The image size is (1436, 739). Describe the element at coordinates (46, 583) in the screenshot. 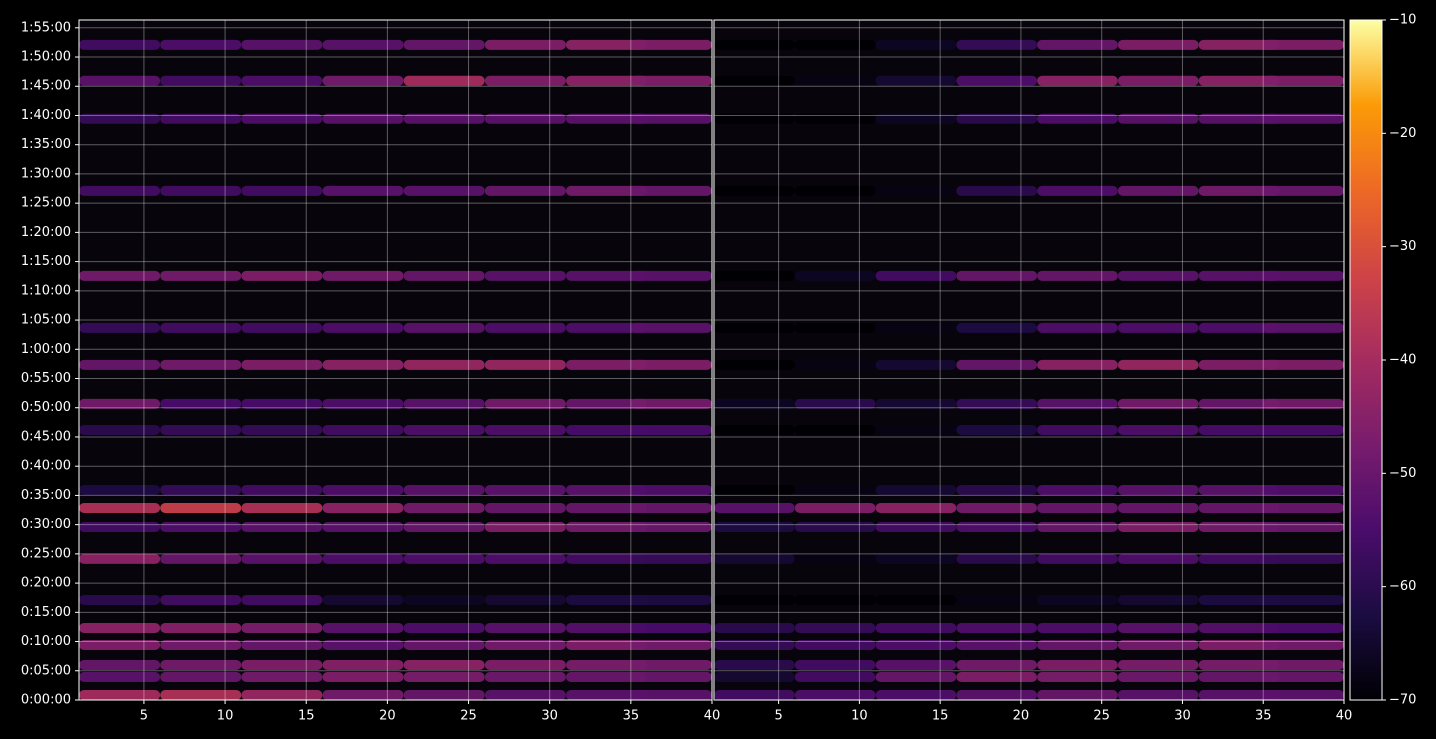

I see `y-tick-label: 0:20:00` at that location.